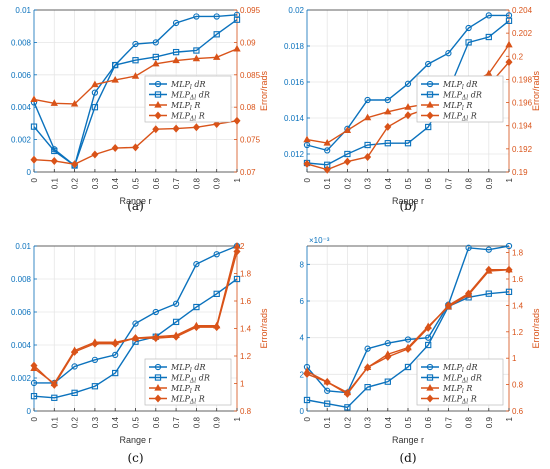  I want to click on x-tick-label: 0.2, so click(347, 183).